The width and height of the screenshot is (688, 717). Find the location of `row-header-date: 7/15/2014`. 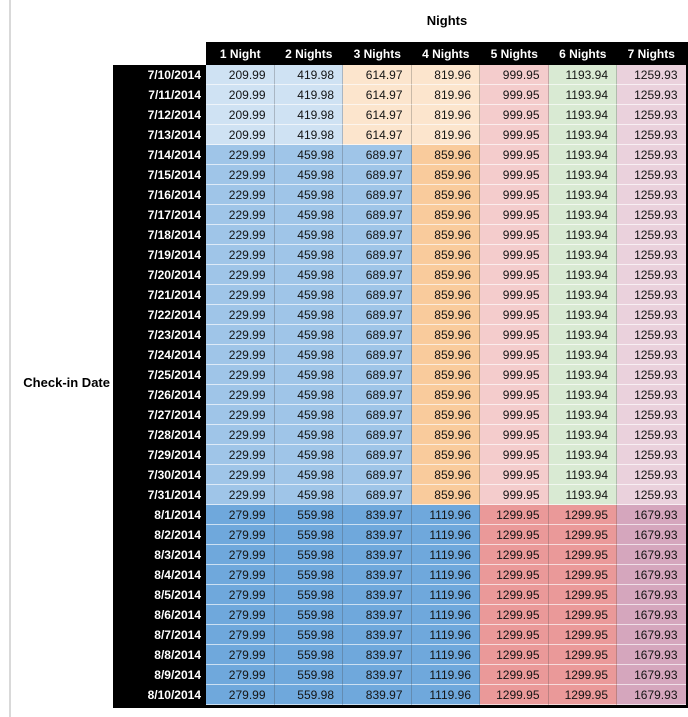

row-header-date: 7/15/2014 is located at coordinates (159, 175).